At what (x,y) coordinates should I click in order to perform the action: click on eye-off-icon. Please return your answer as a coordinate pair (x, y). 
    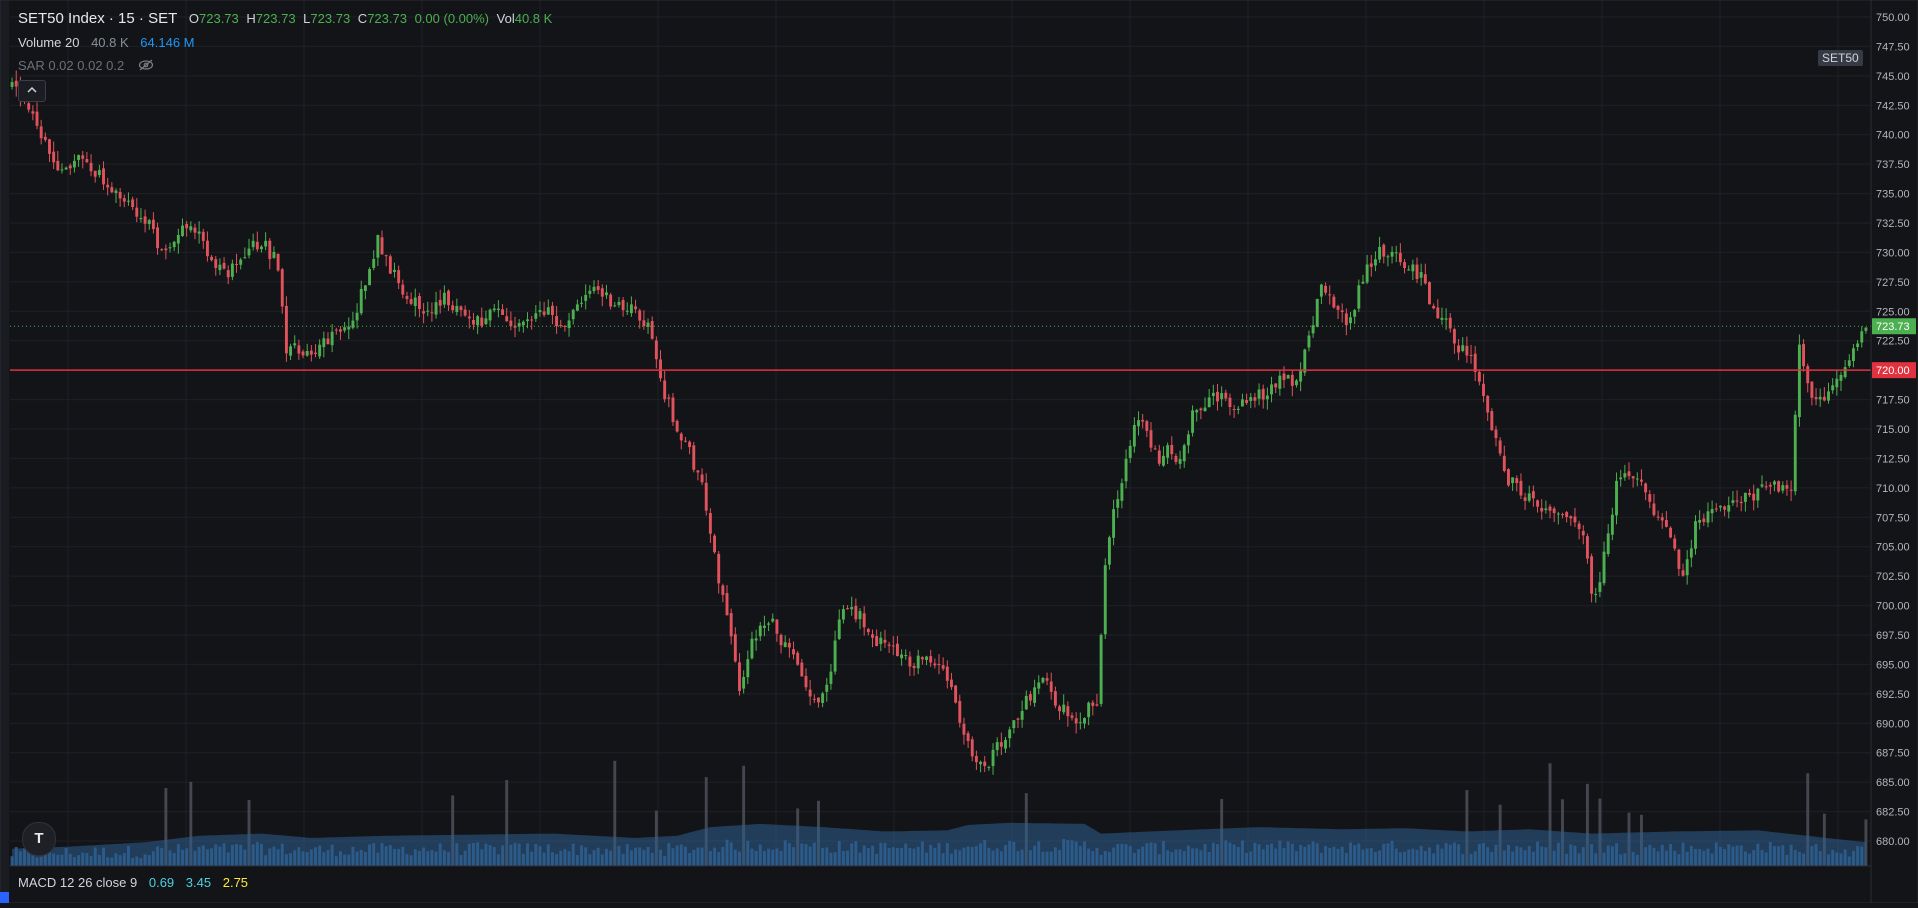
    Looking at the image, I should click on (146, 66).